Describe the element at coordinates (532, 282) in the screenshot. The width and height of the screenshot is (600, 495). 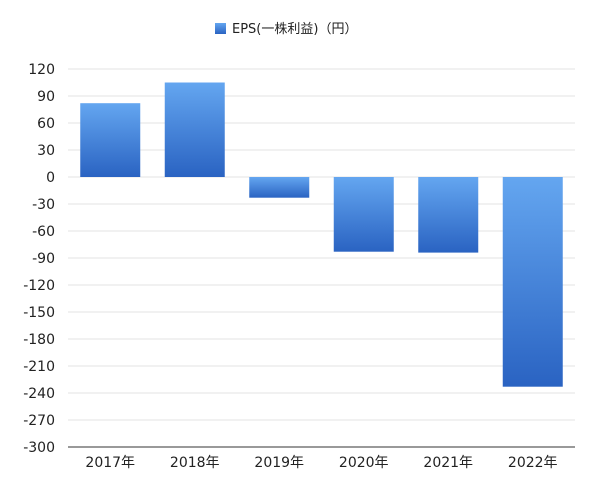
I see `bar-2022年` at that location.